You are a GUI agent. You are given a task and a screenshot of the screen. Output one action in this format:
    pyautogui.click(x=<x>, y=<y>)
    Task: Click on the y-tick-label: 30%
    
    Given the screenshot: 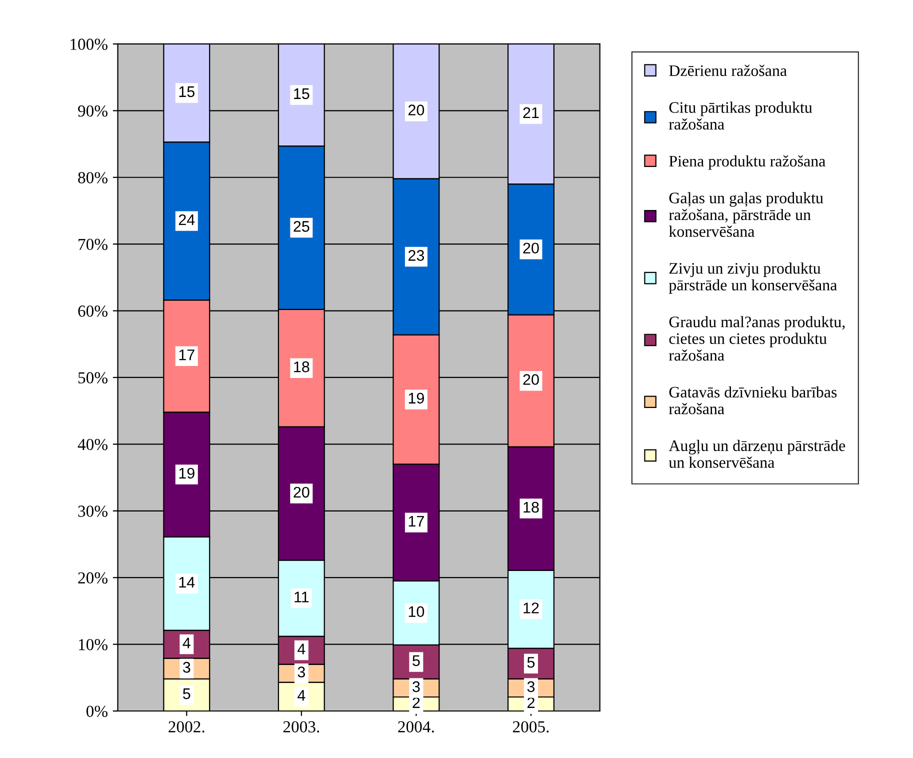 What is the action you would take?
    pyautogui.click(x=93, y=511)
    